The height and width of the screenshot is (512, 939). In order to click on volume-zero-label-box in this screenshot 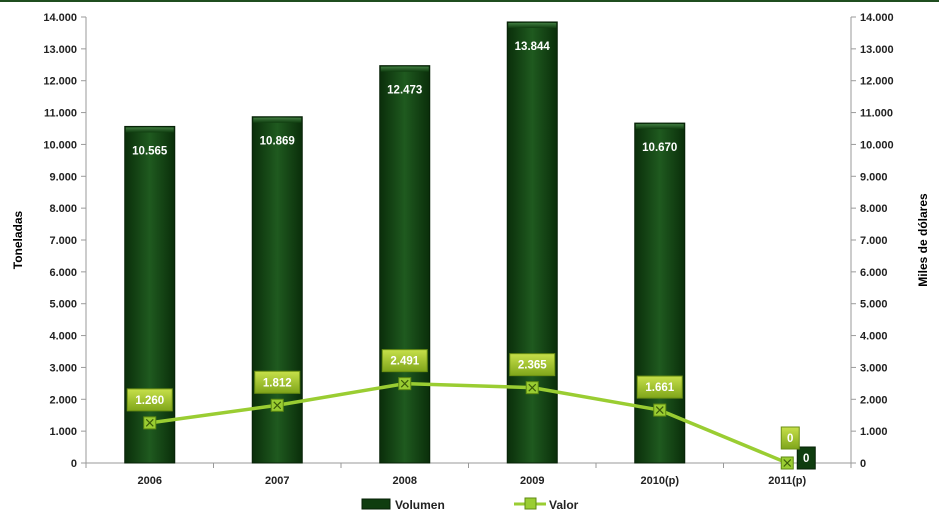, I will do `click(806, 458)`.